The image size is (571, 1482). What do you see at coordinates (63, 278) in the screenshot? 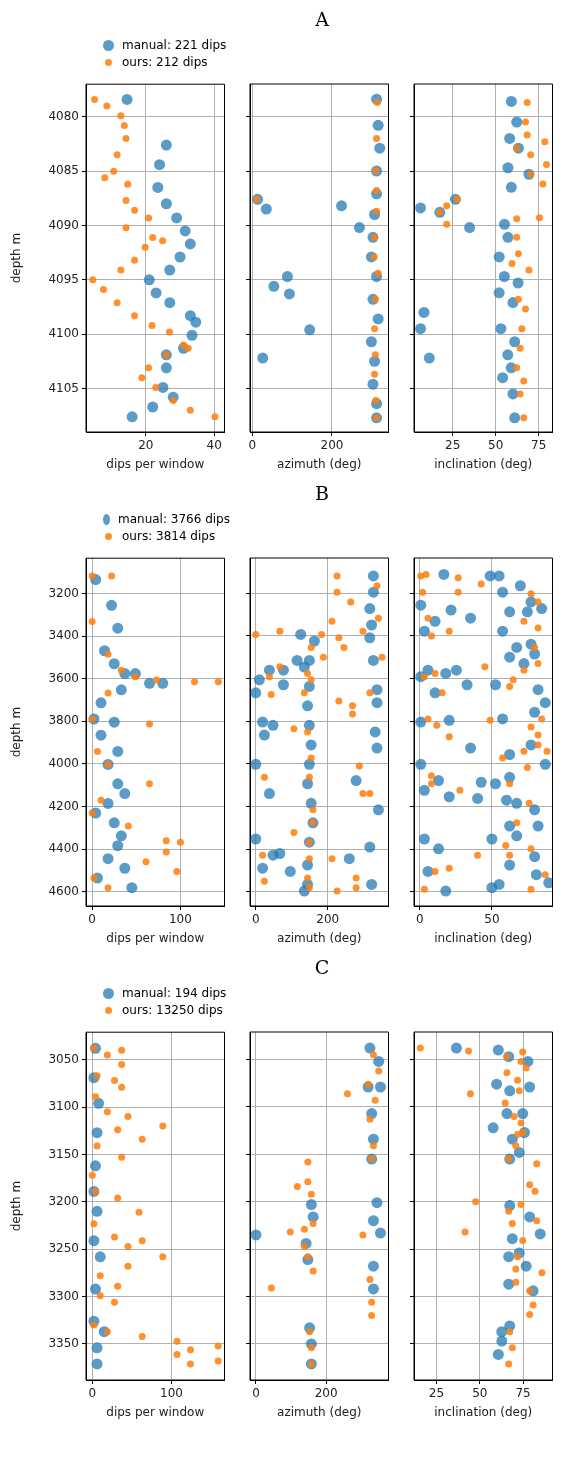
I see `y-tick-label: 4095` at bounding box center [63, 278].